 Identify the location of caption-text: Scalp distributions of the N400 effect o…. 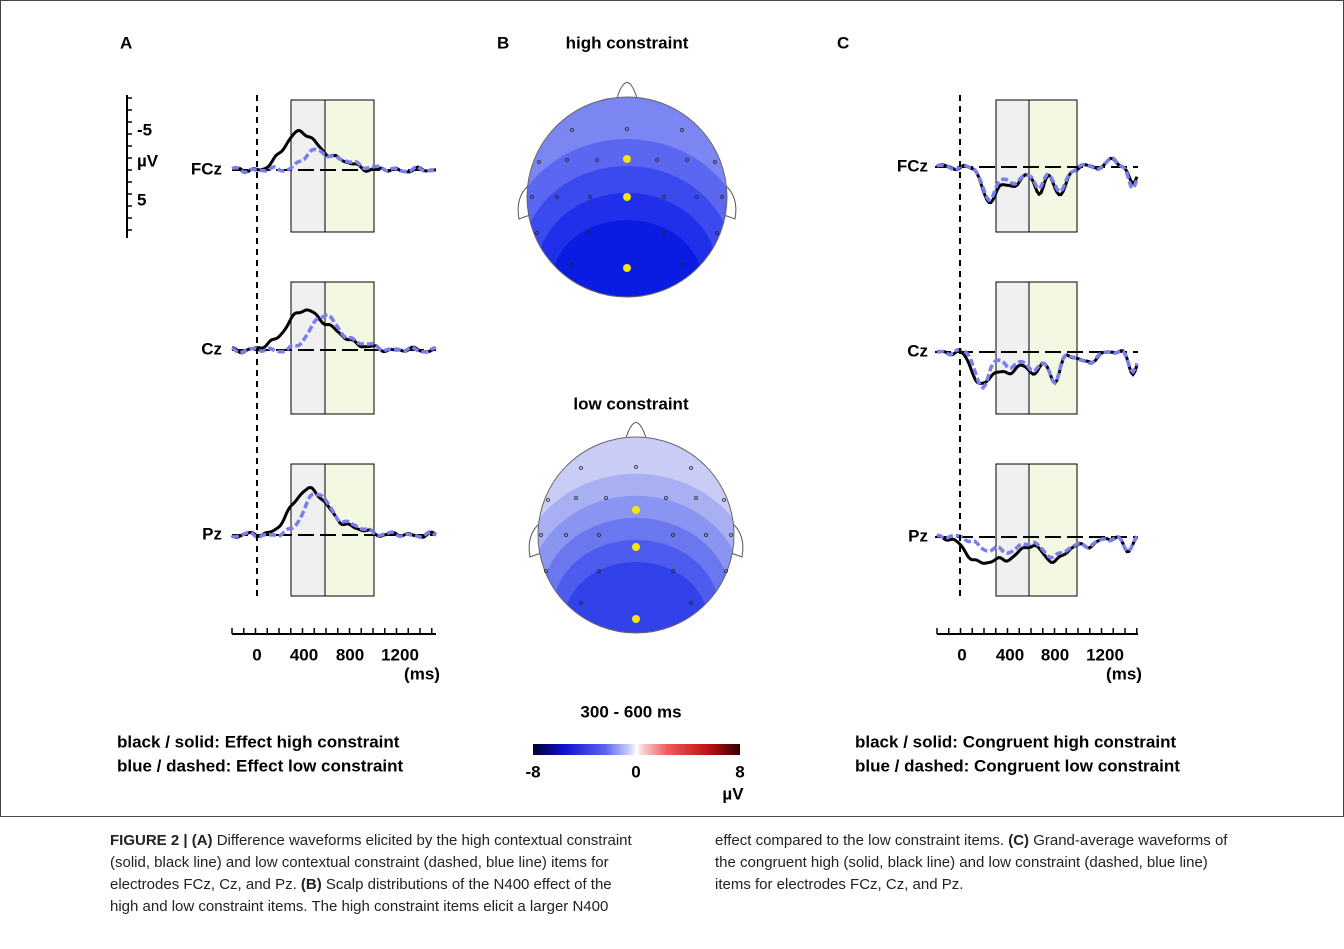
(557, 873).